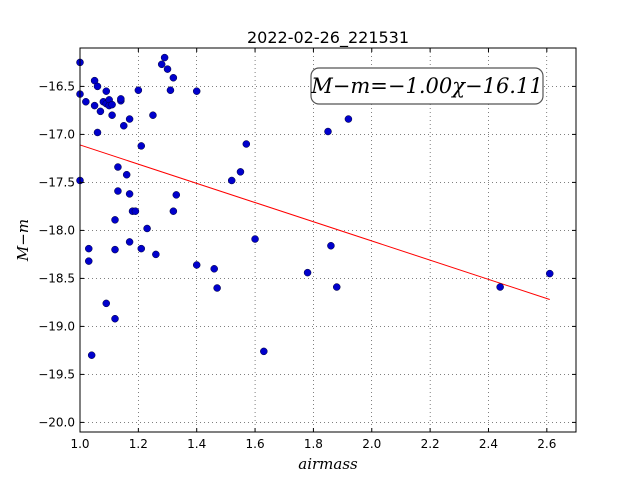  I want to click on fit-annotation: M−m=−1.00χ−16.11, so click(427, 86).